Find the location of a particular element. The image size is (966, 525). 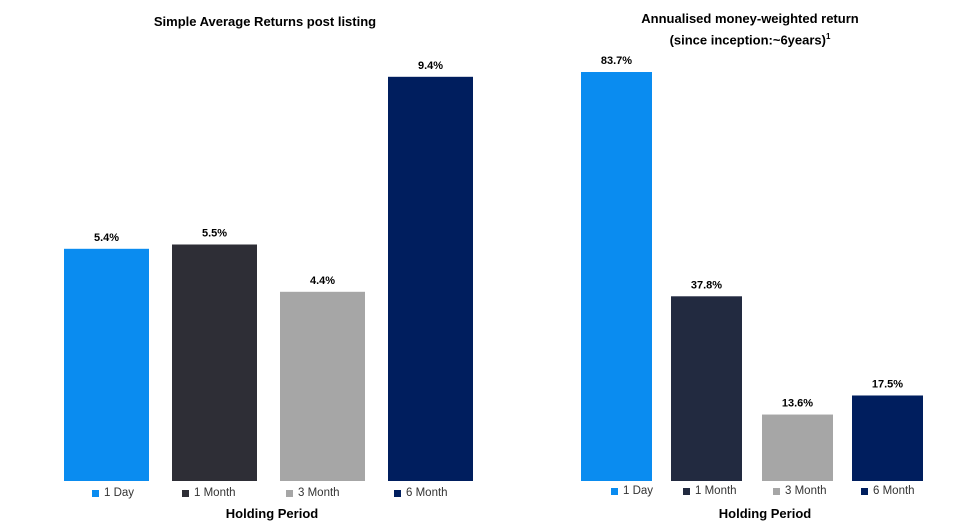

chart-1-title: Simple Average Returns post listing is located at coordinates (265, 21).